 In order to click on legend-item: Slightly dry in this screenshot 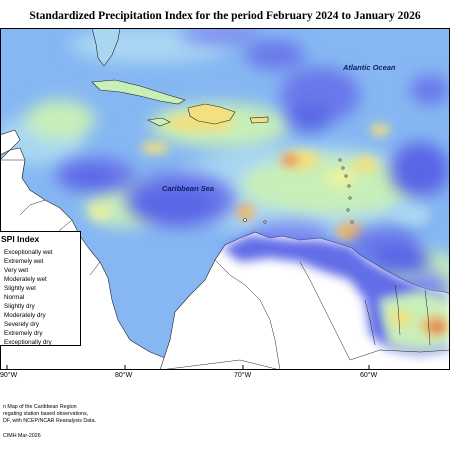, I will do `click(19, 306)`.